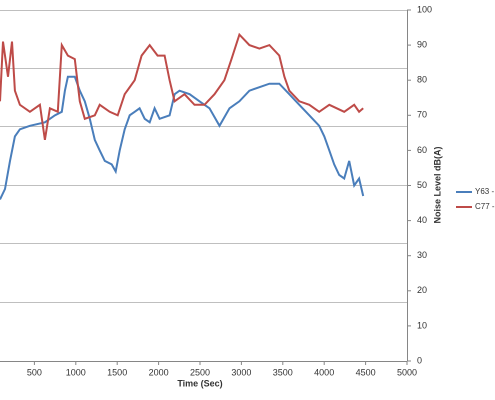 Image resolution: width=495 pixels, height=400 pixels. What do you see at coordinates (34, 372) in the screenshot?
I see `x-tick-label: 500` at bounding box center [34, 372].